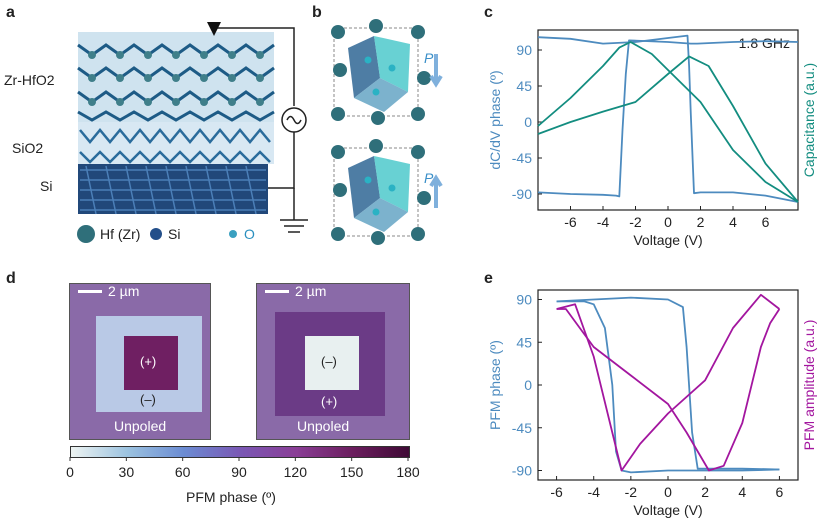  Describe the element at coordinates (124, 291) in the screenshot. I see `scale-bar-label-left: 2 µm` at that location.